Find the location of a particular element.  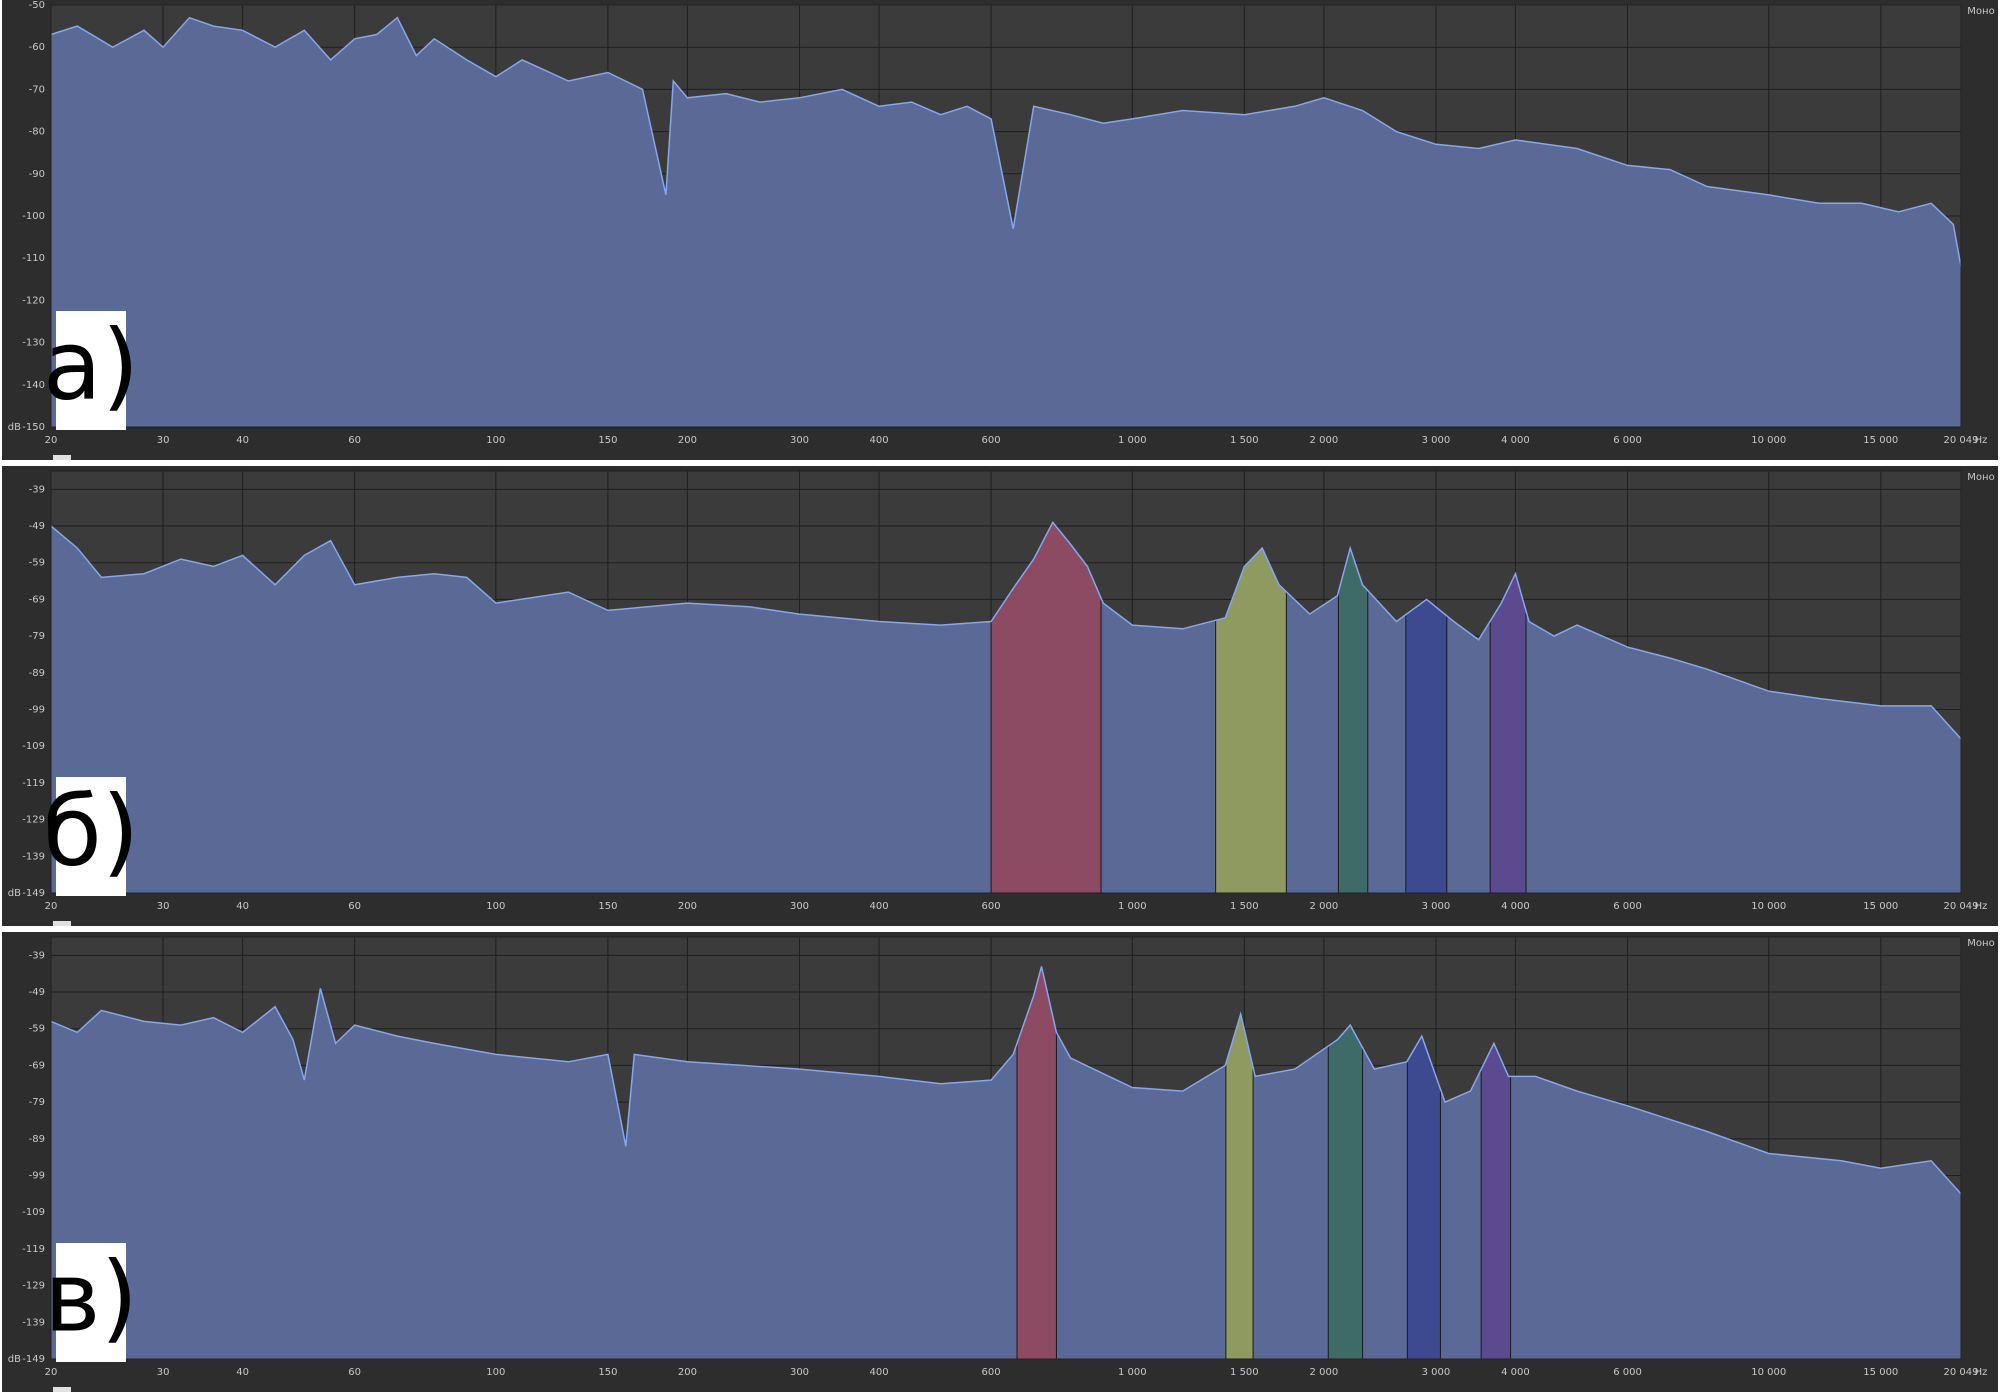

highlight-band is located at coordinates (1036, 1162).